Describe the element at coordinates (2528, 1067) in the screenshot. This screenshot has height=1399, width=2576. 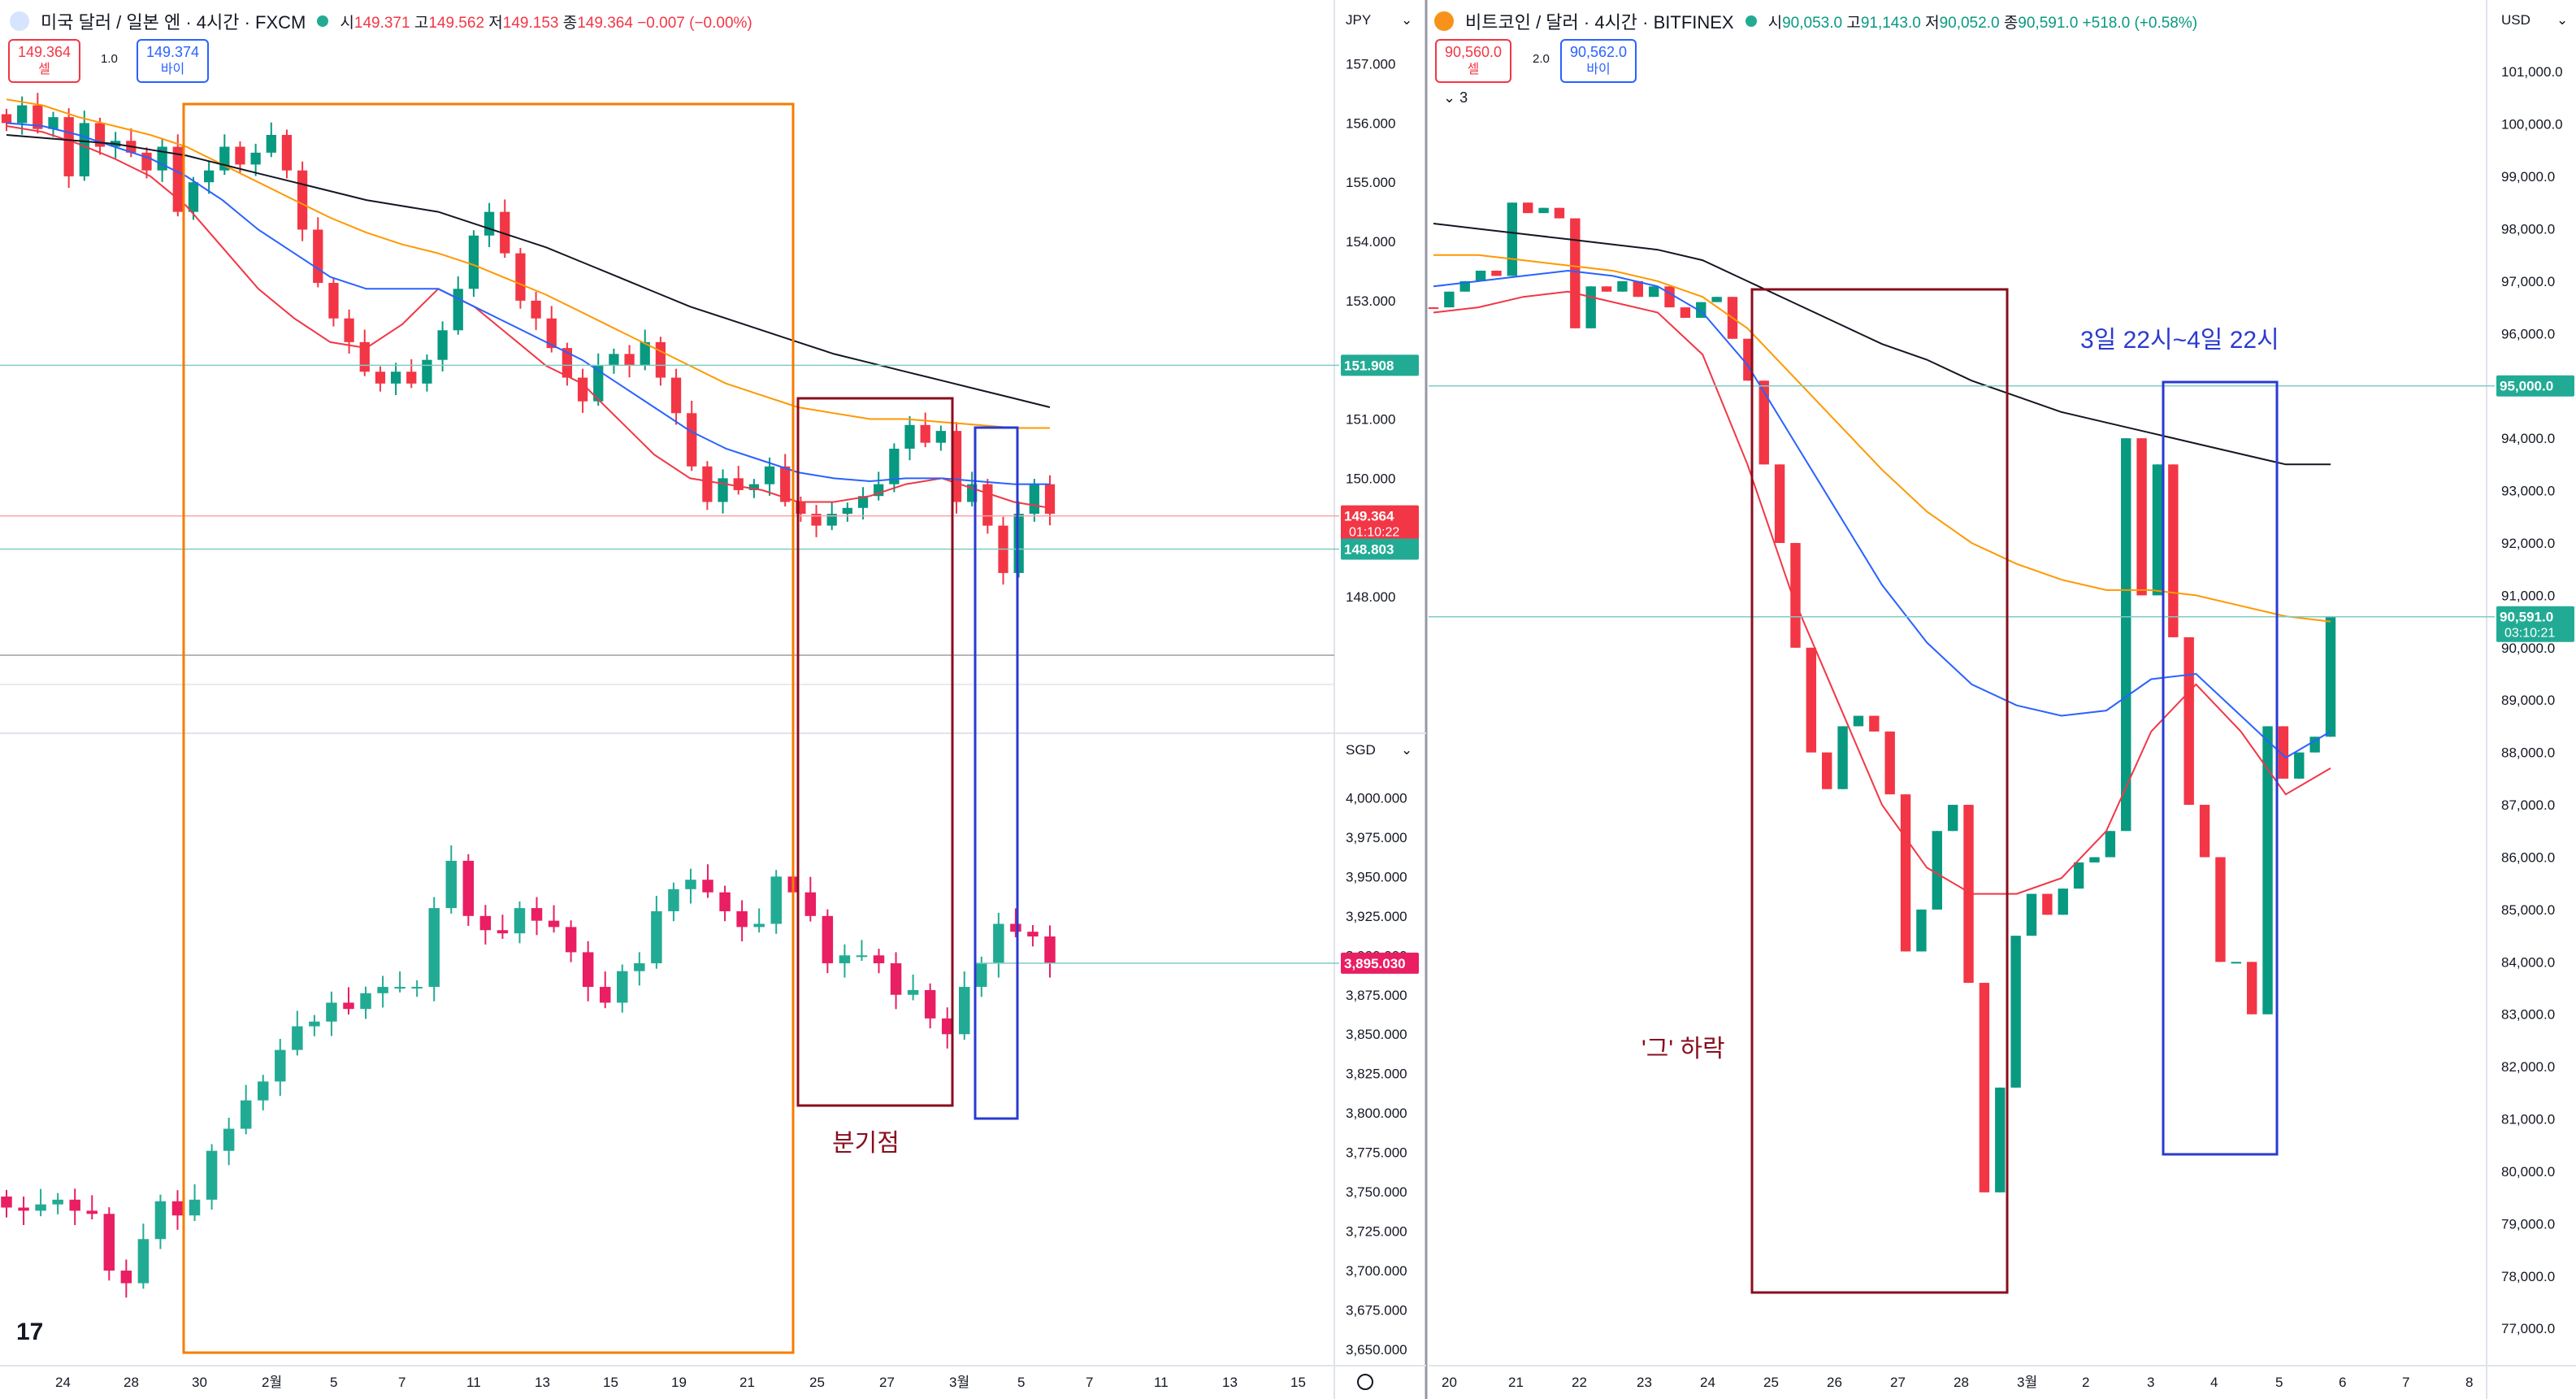
I see `y-tick-label: 82,000.0` at that location.